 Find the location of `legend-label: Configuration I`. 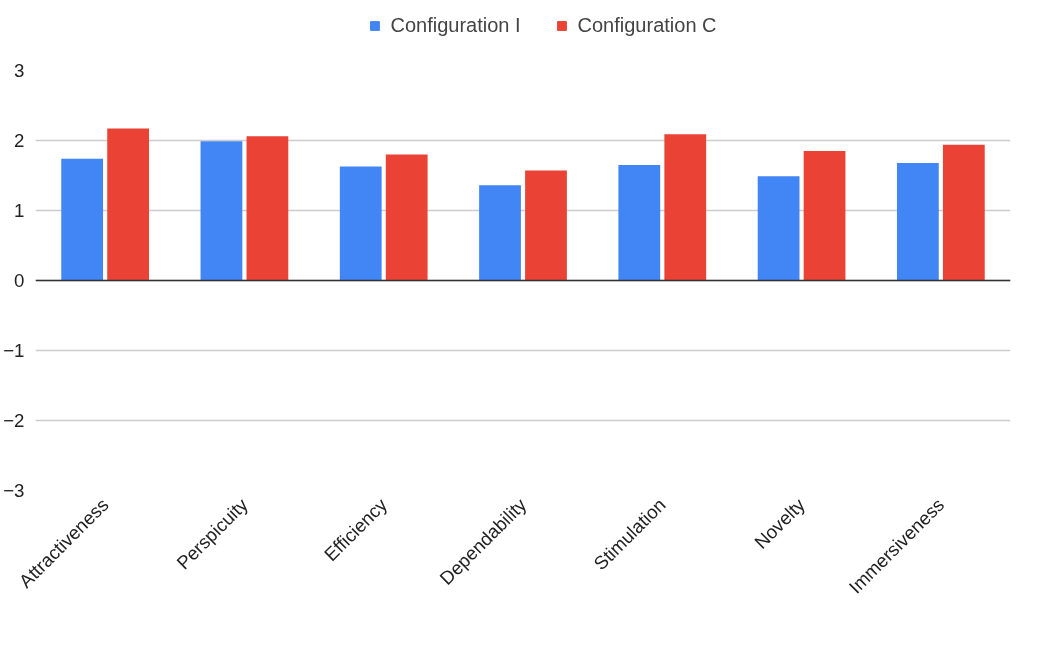

legend-label: Configuration I is located at coordinates (455, 25).